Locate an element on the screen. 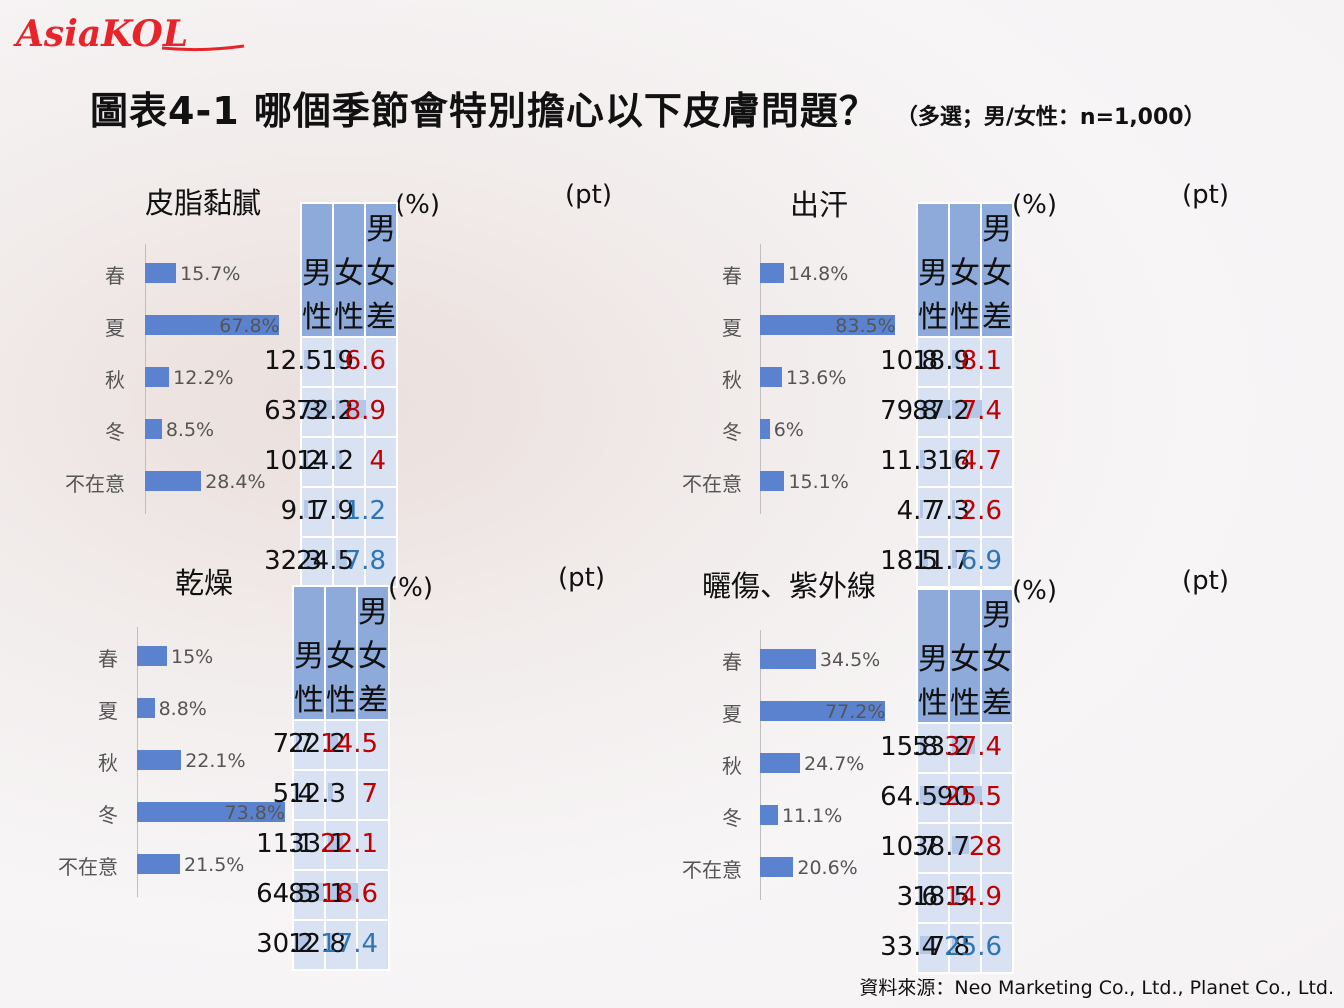  male-cell: 64.5 is located at coordinates (291, 895).